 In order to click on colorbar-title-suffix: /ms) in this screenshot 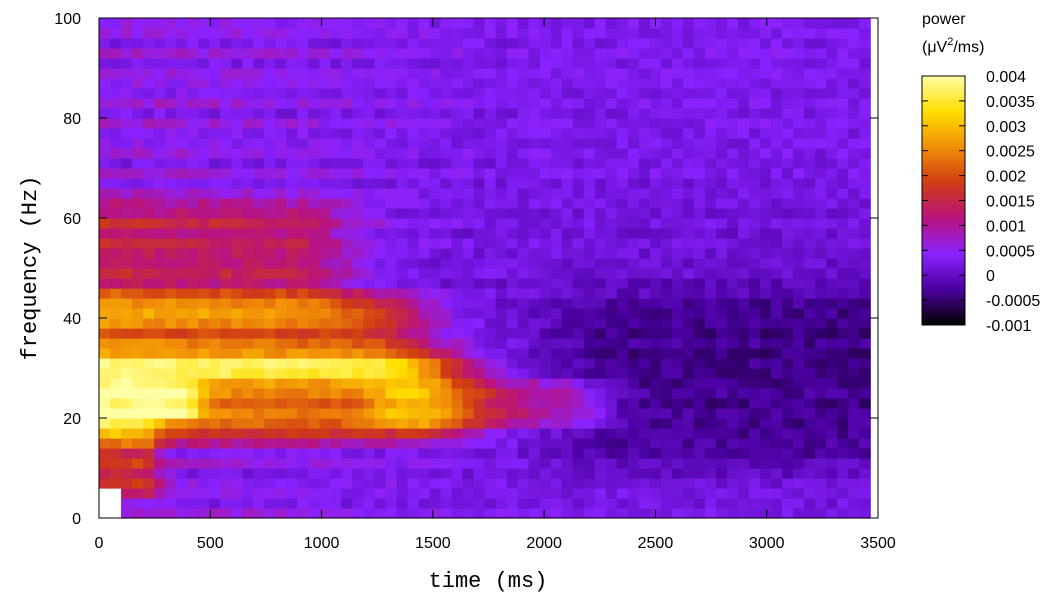, I will do `click(968, 47)`.